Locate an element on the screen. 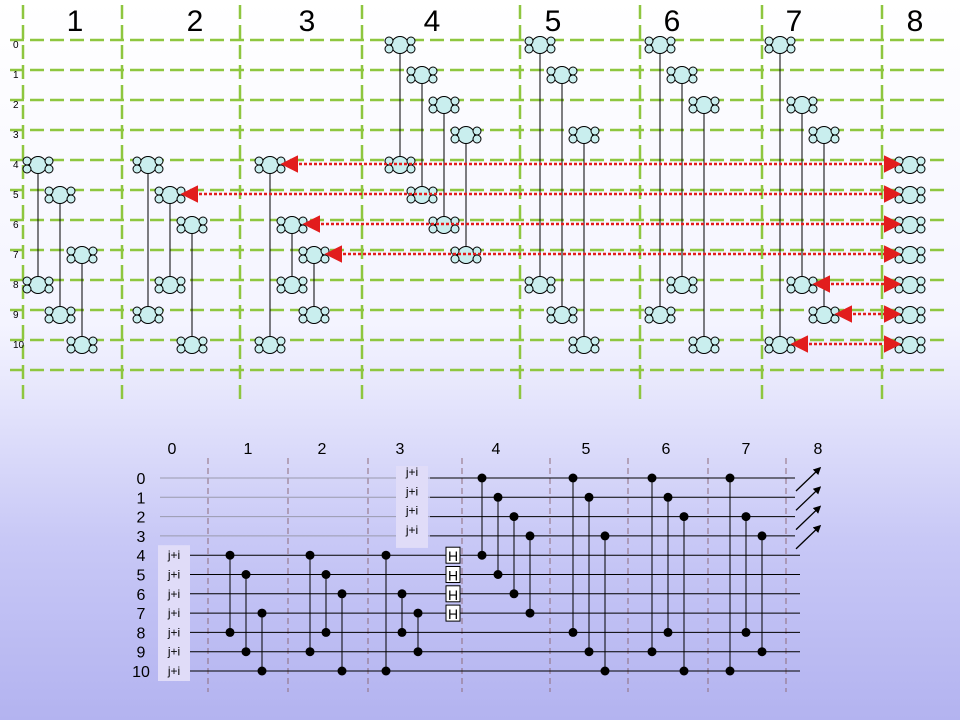 The width and height of the screenshot is (960, 720). step-label: 4 is located at coordinates (496, 449).